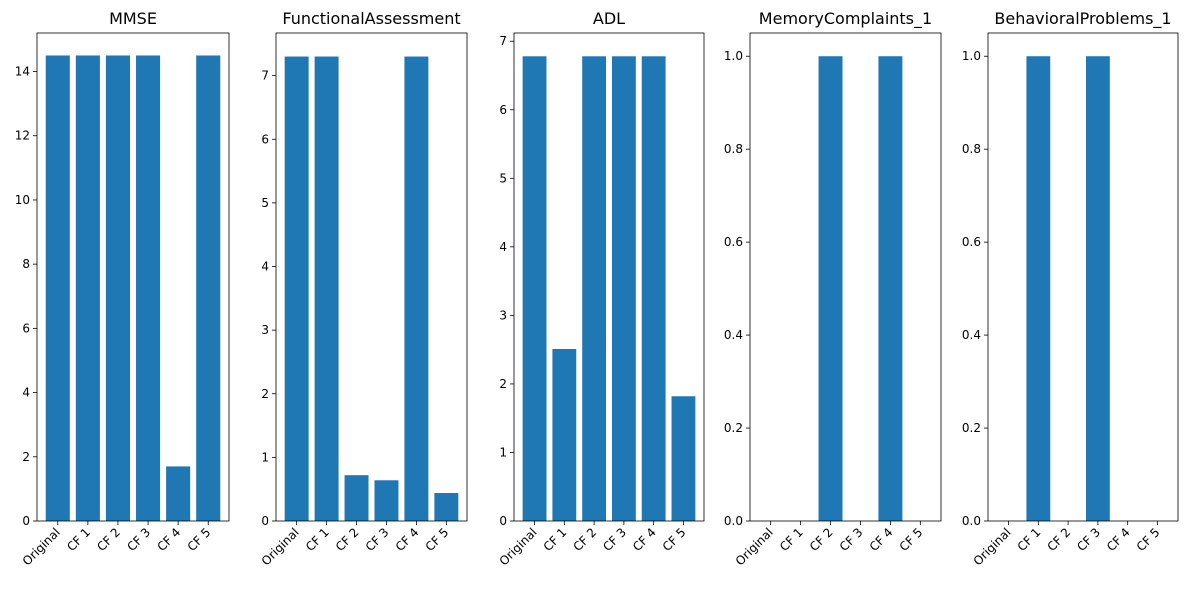 The width and height of the screenshot is (1189, 590). Describe the element at coordinates (133, 18) in the screenshot. I see `chart-title: MMSE` at that location.